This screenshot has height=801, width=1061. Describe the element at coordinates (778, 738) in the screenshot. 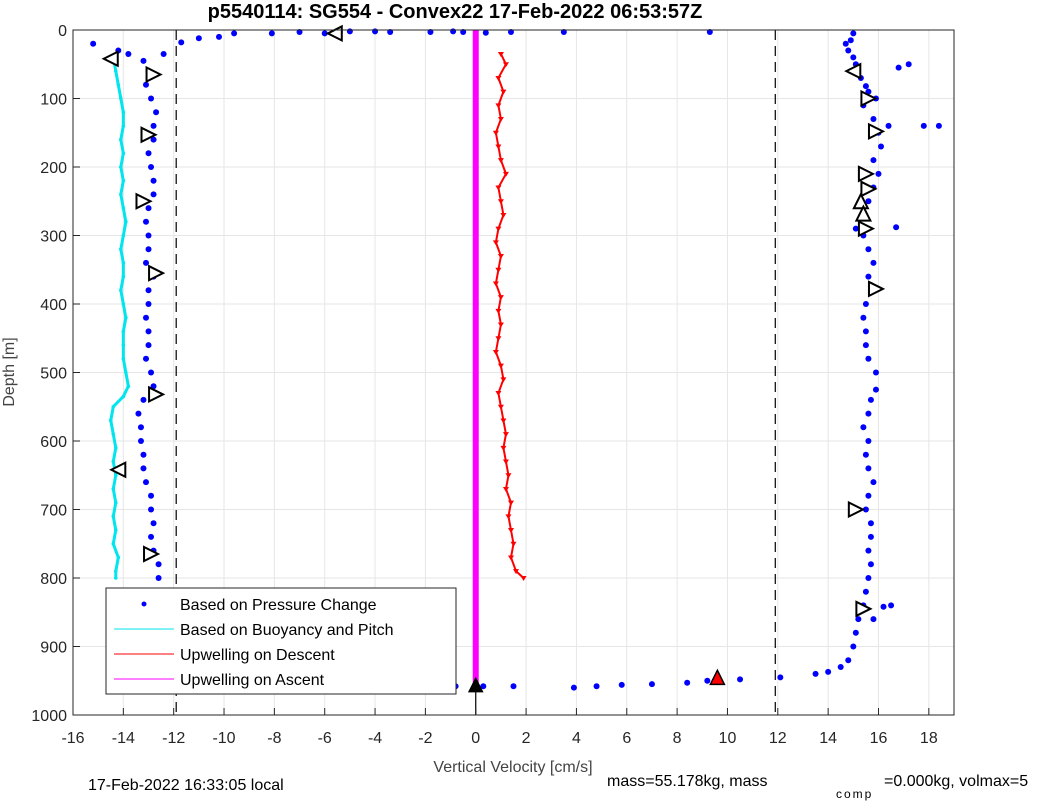

I see `x-tick-label: 12` at that location.